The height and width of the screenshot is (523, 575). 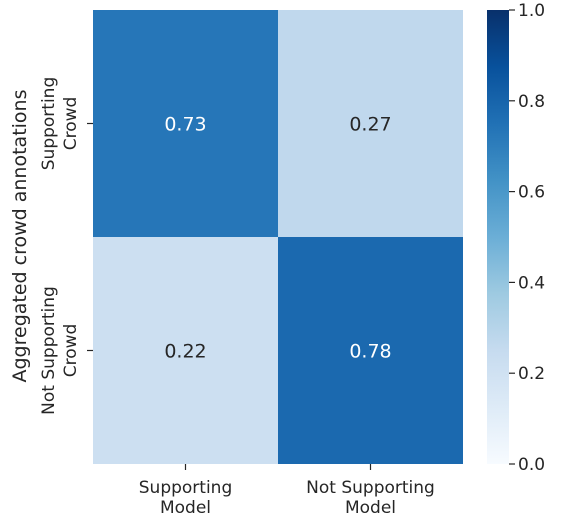 What do you see at coordinates (531, 465) in the screenshot?
I see `colorbar-tick-label: 0.0` at bounding box center [531, 465].